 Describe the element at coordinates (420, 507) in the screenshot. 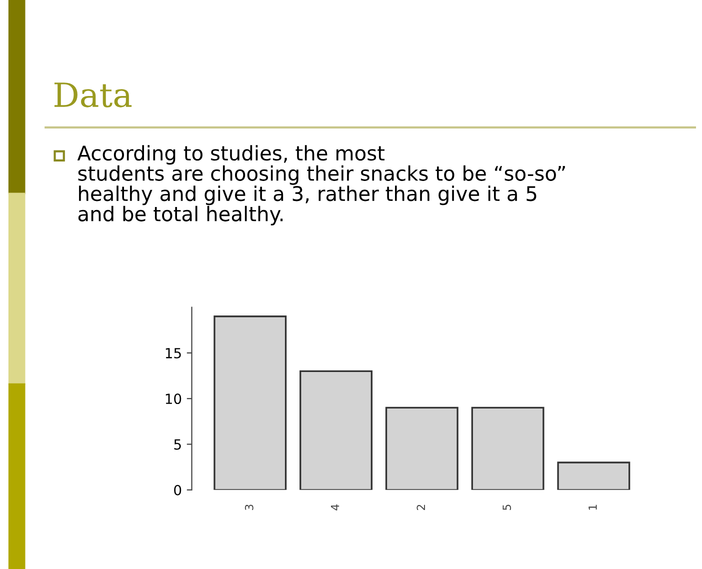

I see `x-tick-label: 2` at that location.